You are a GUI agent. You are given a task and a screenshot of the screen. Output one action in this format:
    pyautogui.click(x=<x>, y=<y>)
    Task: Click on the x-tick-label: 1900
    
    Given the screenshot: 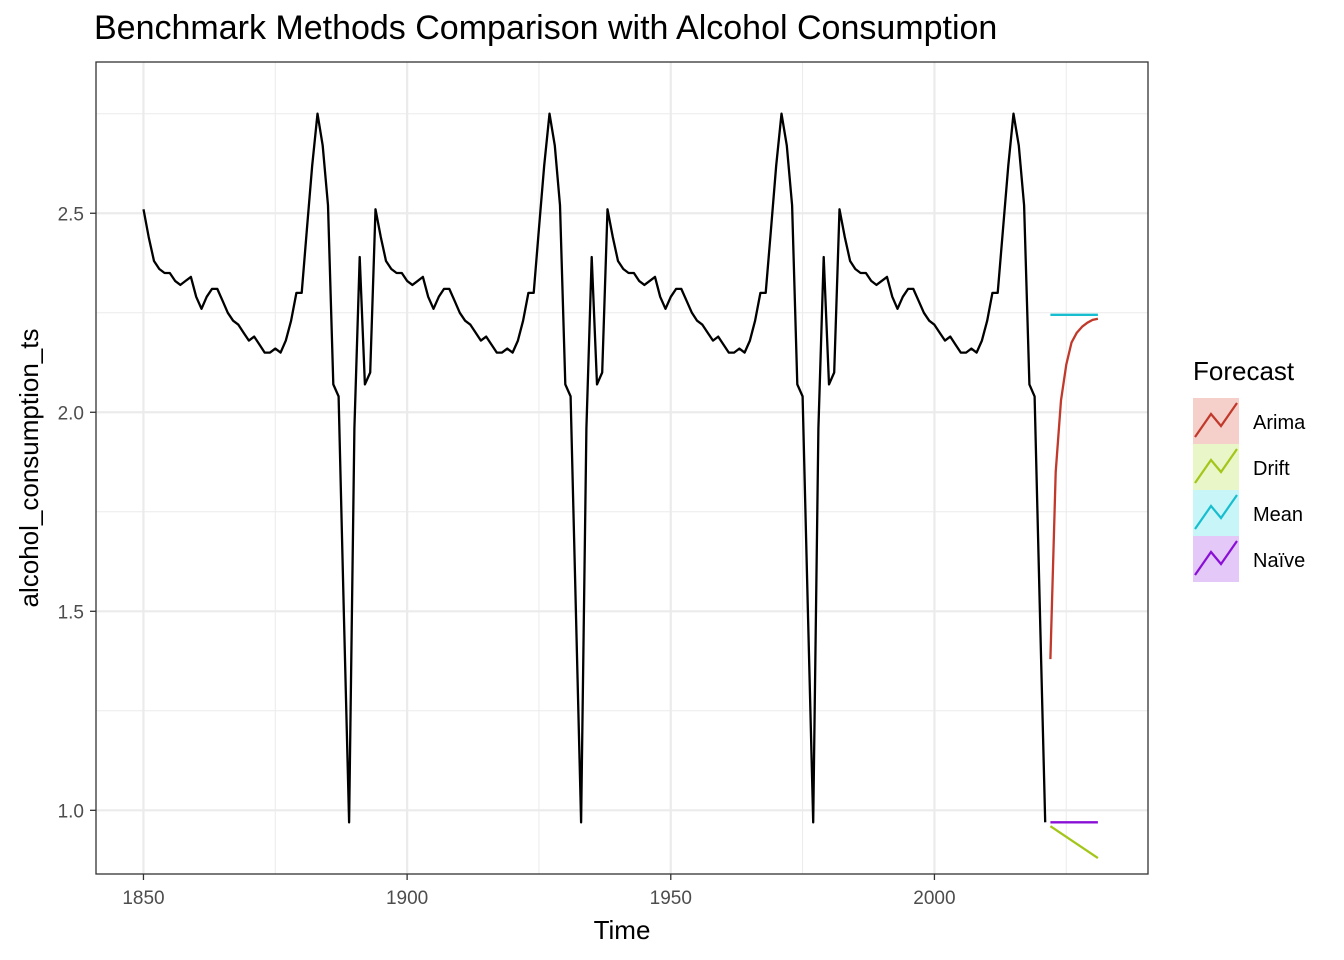 What is the action you would take?
    pyautogui.click(x=407, y=898)
    